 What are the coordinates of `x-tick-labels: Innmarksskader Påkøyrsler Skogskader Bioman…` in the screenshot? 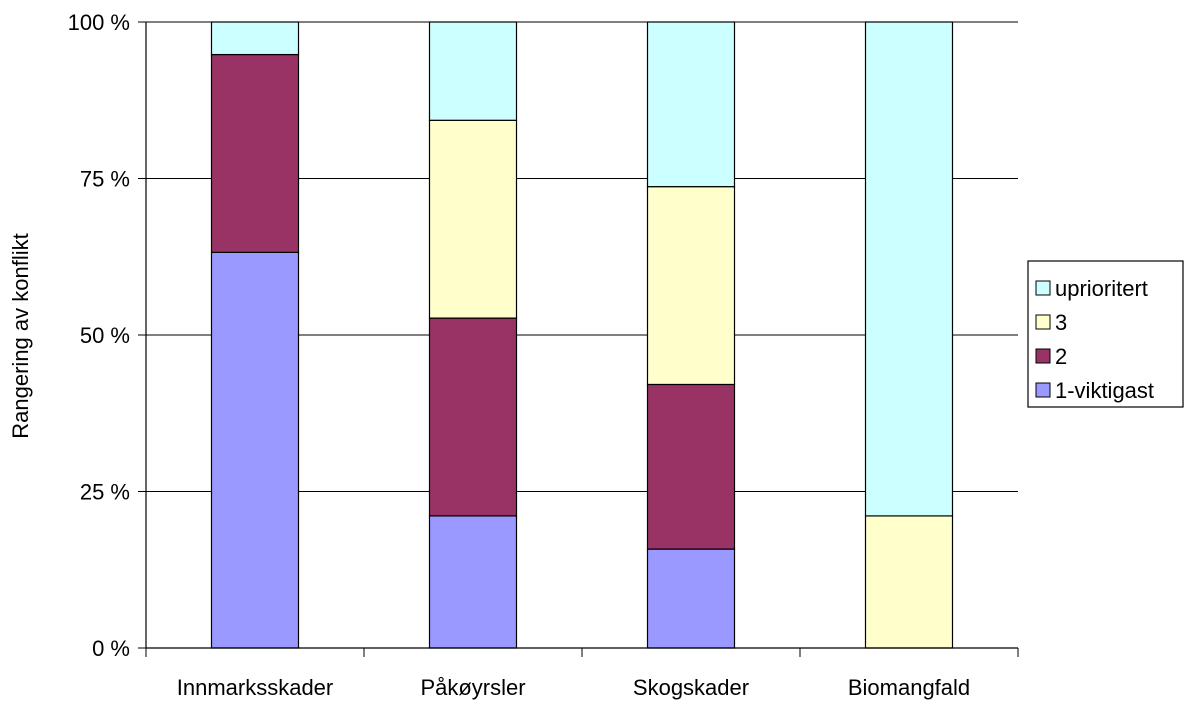 It's located at (573, 687).